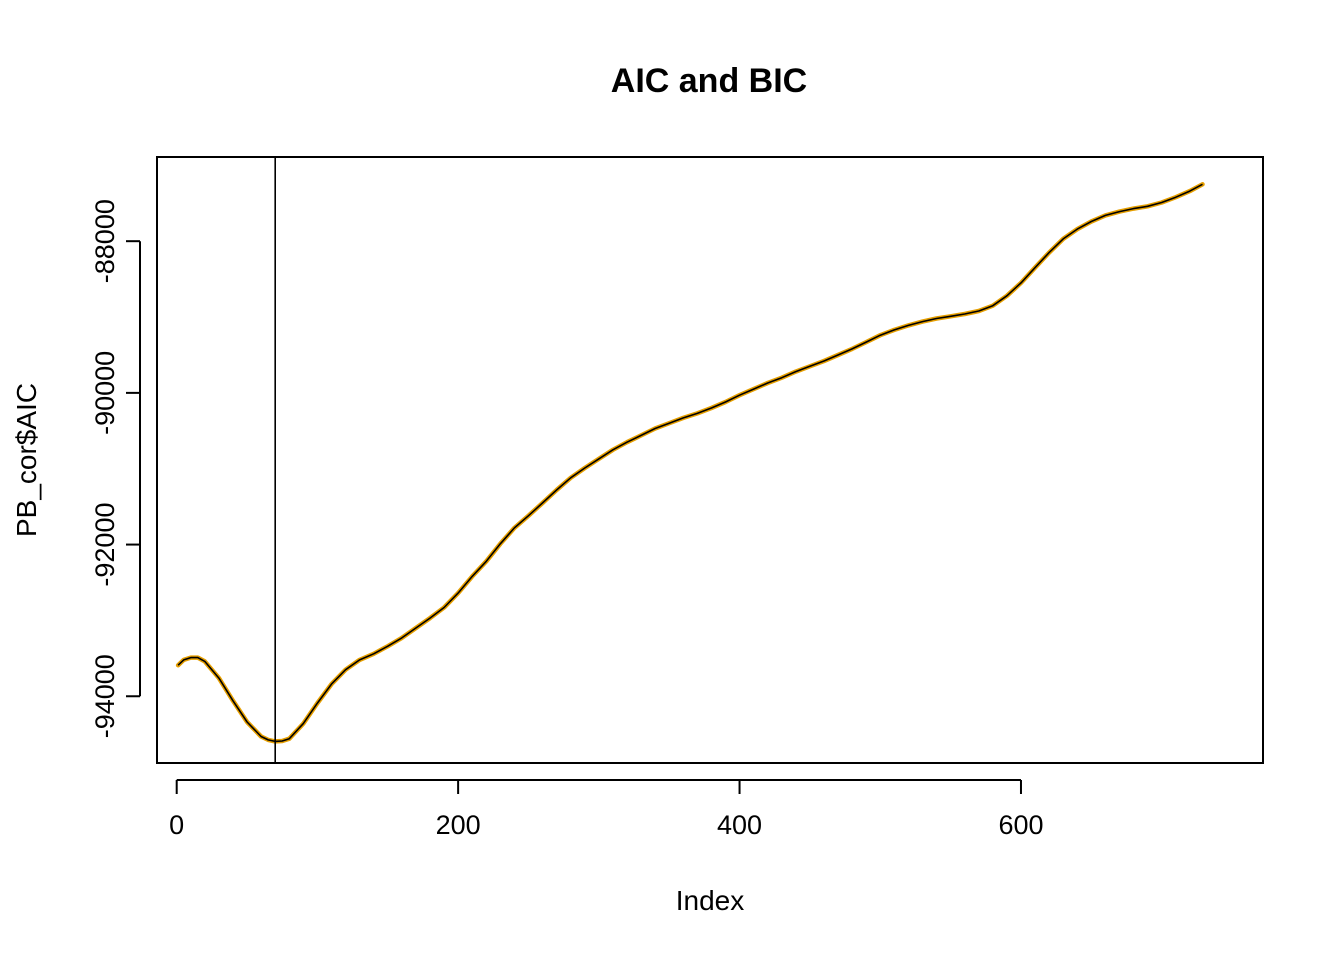 This screenshot has height=960, width=1344. Describe the element at coordinates (176, 825) in the screenshot. I see `x-tick-label: 0` at that location.